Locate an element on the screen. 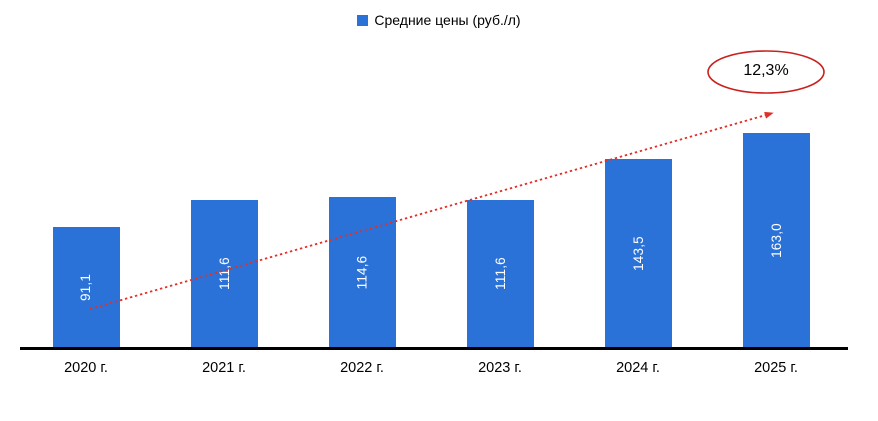 The height and width of the screenshot is (421, 878). legend-label: Средние цены (руб./л) is located at coordinates (447, 20).